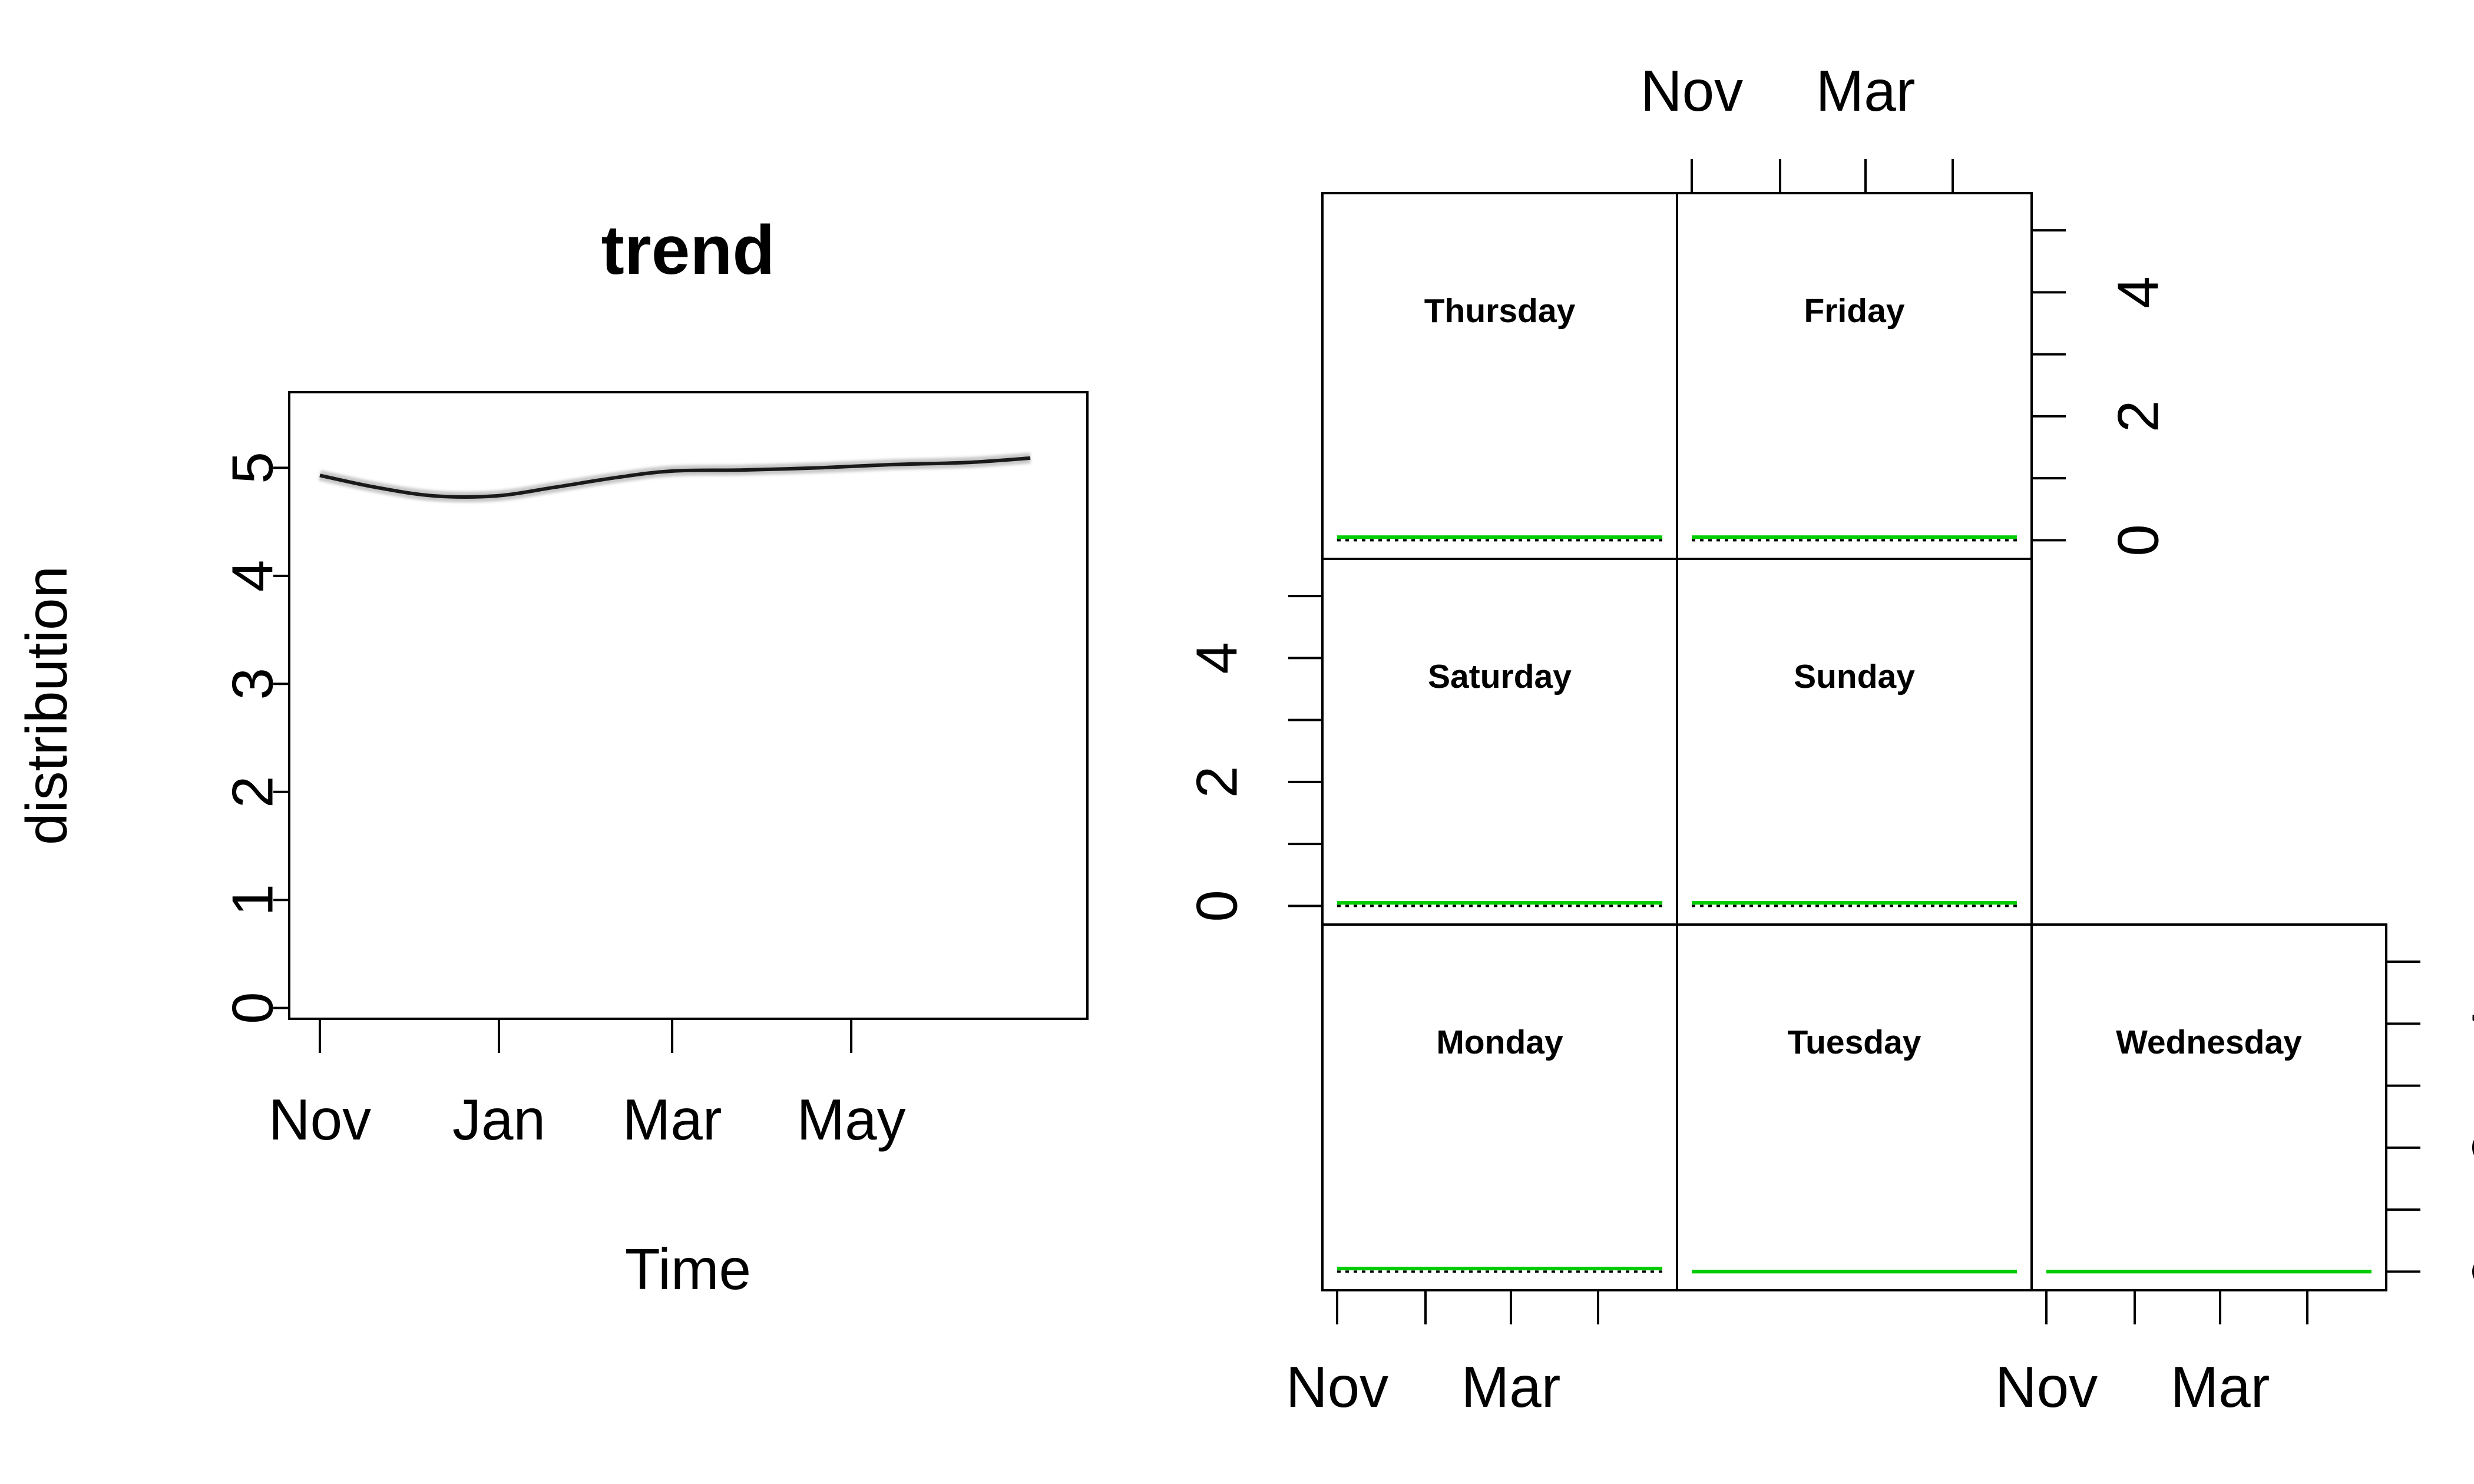 This screenshot has width=2474, height=1484. I want to click on x-axis-top: Nov Mar, so click(1797, 126).